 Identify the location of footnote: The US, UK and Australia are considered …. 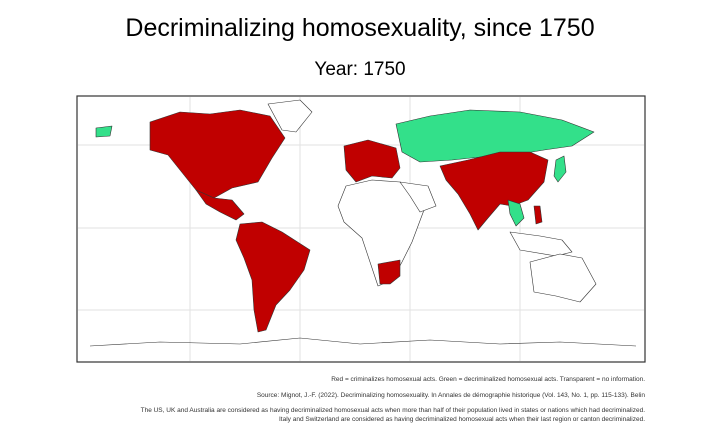
(393, 410).